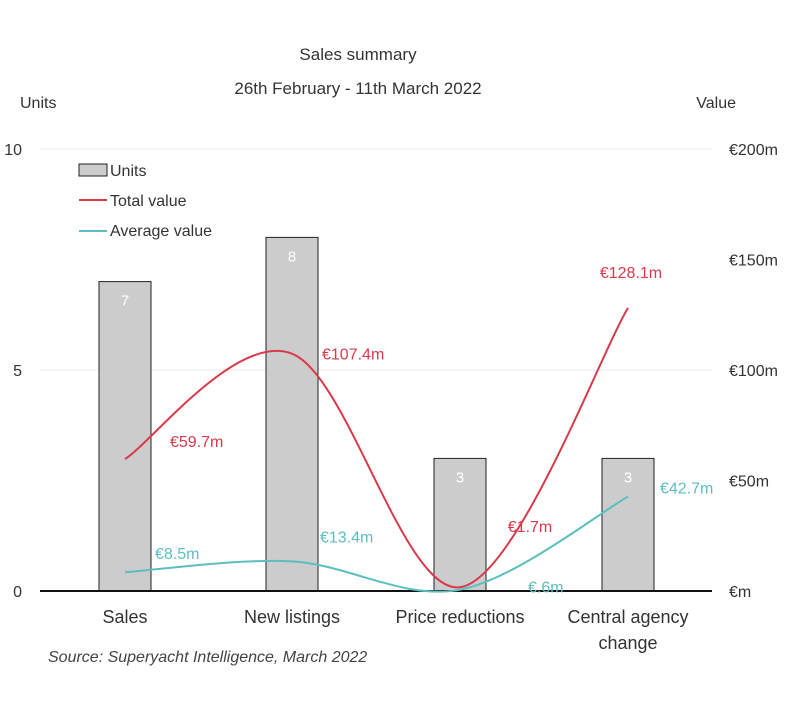  Describe the element at coordinates (753, 150) in the screenshot. I see `right-tick-label: €200m` at that location.